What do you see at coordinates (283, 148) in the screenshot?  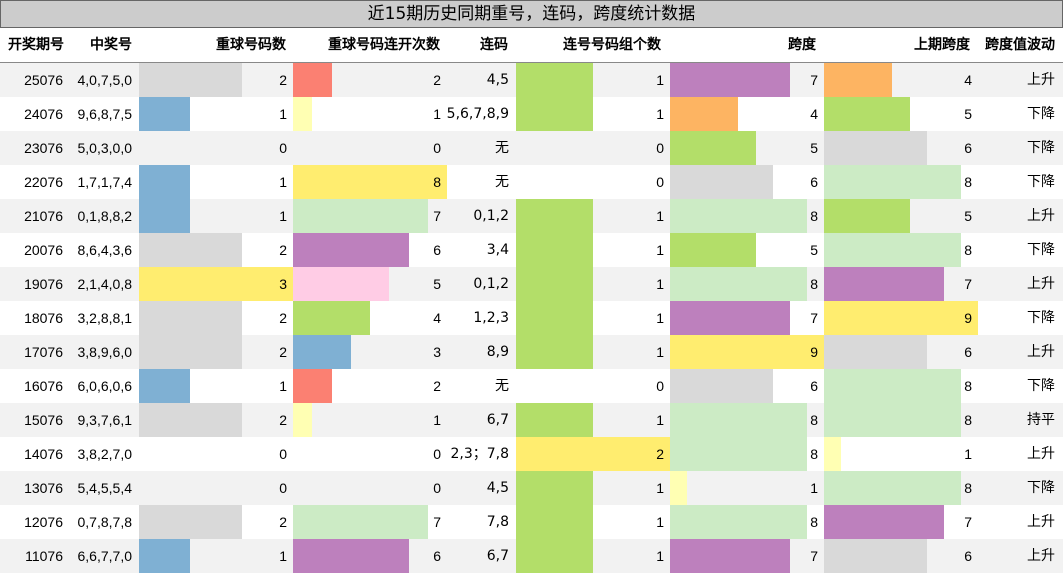 I see `repeat-count-value: 0` at bounding box center [283, 148].